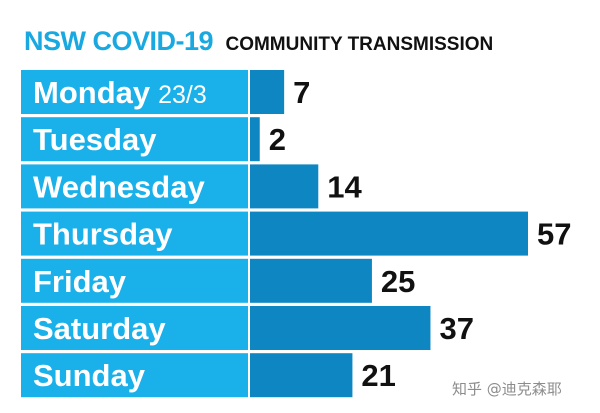  Describe the element at coordinates (182, 95) in the screenshot. I see `category-label-date: 23/3` at that location.